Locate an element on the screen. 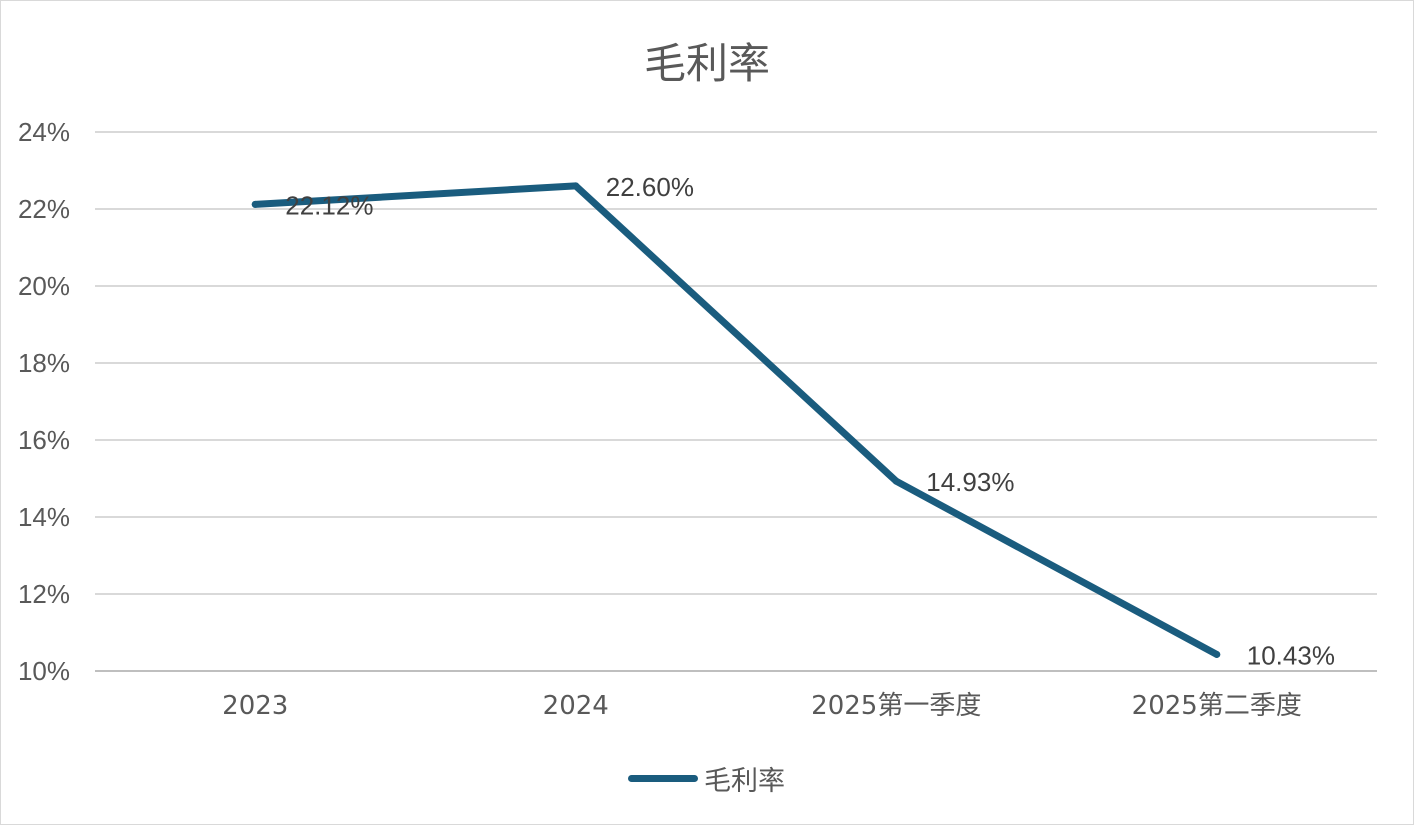 Image resolution: width=1414 pixels, height=825 pixels. data-label: 22.12% is located at coordinates (329, 205).